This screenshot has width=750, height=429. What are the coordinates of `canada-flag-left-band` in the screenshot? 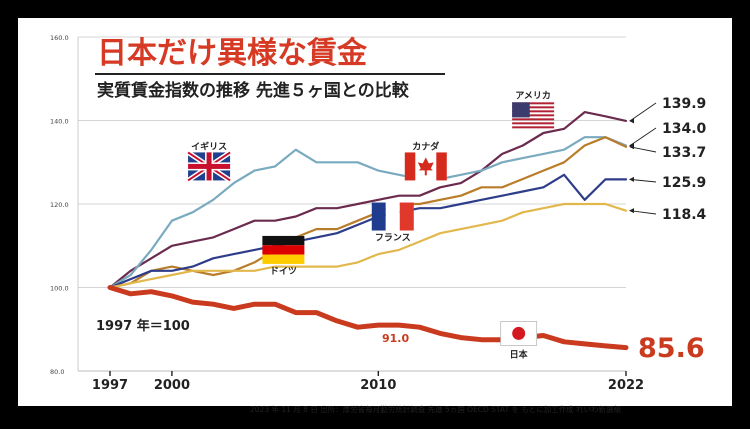 It's located at (410, 166).